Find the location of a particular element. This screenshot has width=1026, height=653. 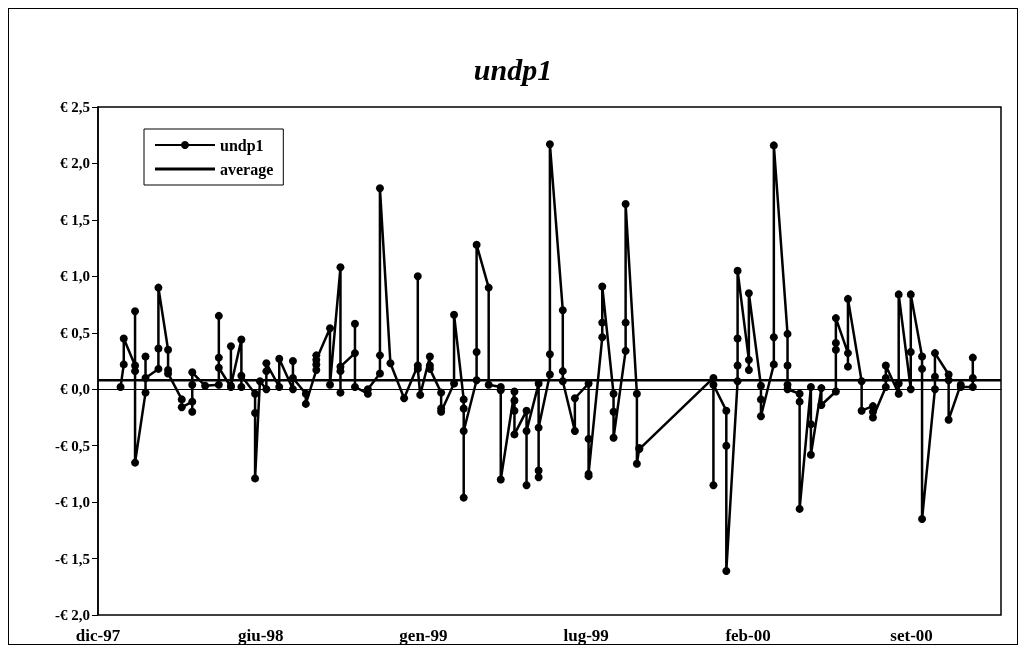

legend-label: average is located at coordinates (247, 169).